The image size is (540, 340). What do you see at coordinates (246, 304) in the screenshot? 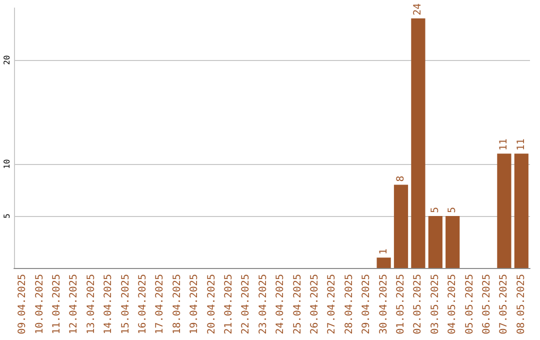
I see `x-tick-label: 22.04.2025` at bounding box center [246, 304].